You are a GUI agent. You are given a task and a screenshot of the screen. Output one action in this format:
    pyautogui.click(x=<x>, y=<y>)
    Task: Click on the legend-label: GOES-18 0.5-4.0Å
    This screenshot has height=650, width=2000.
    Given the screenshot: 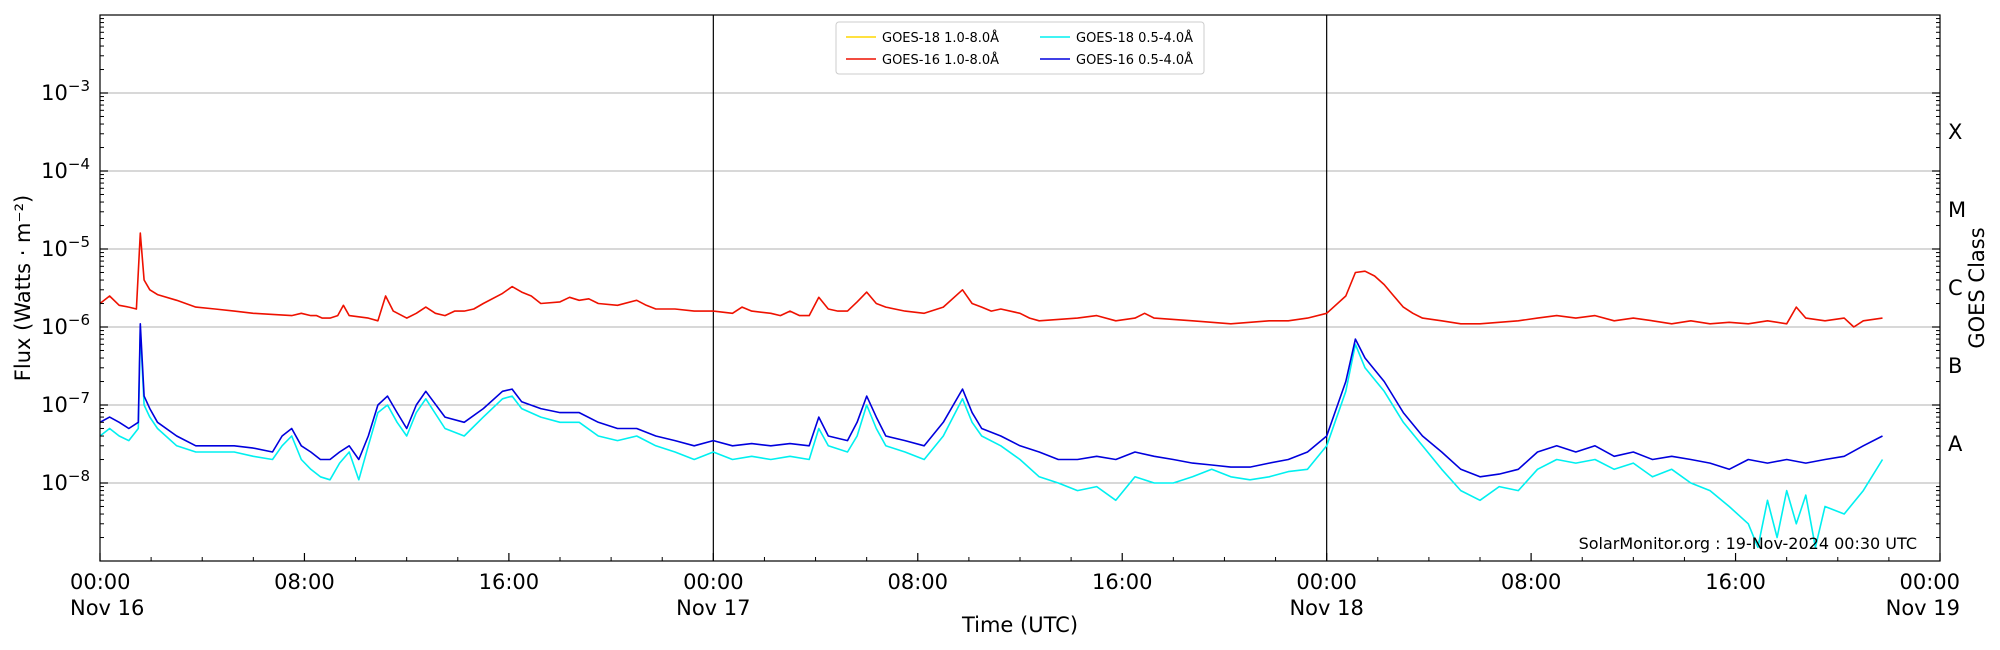 What is the action you would take?
    pyautogui.click(x=1134, y=38)
    